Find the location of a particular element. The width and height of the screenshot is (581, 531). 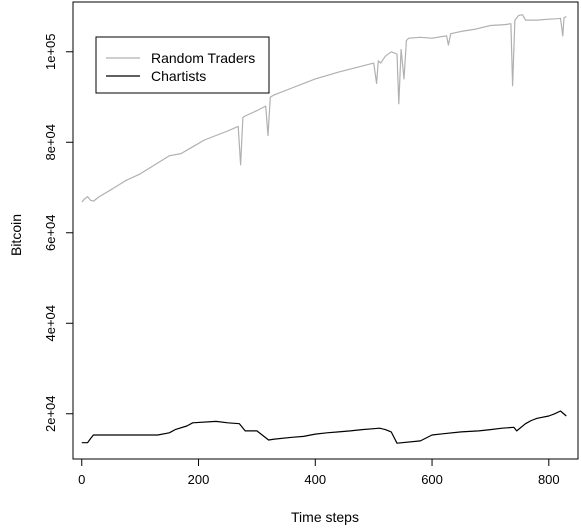

x-tick-label: 600 is located at coordinates (432, 479).